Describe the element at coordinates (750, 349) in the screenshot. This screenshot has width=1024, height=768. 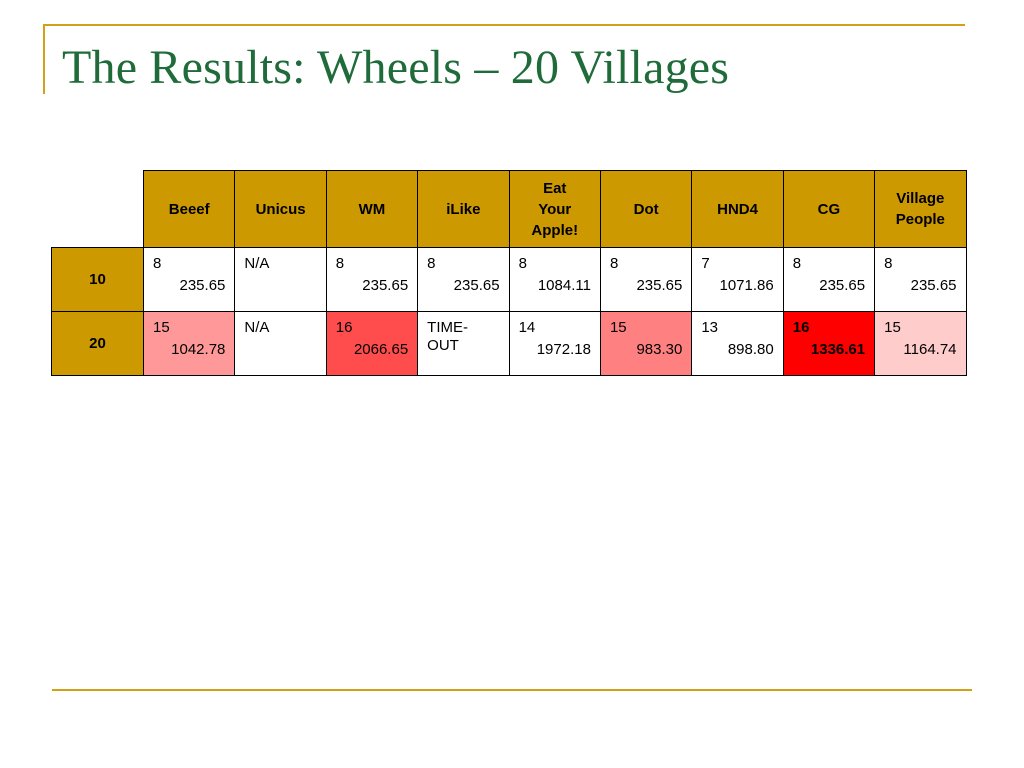
I see `cell-value: 898.80` at that location.